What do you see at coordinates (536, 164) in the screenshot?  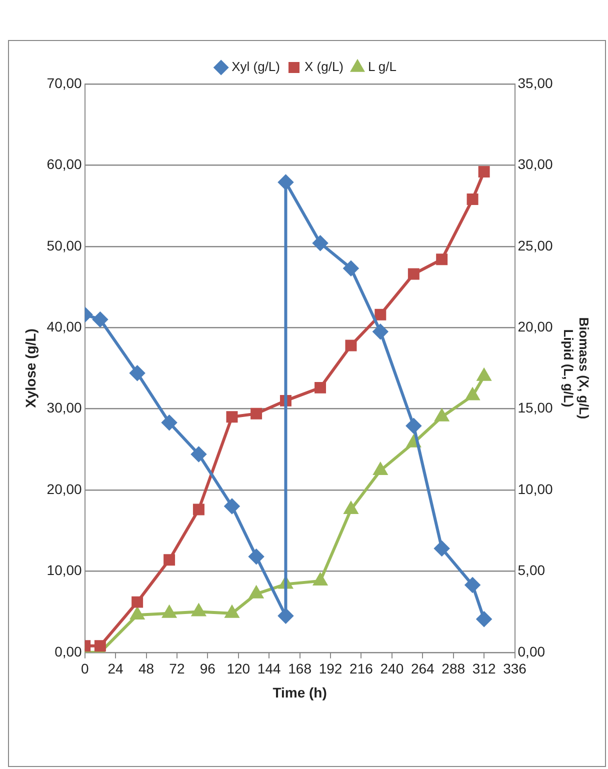 I see `y2-tick-label: 30,00` at bounding box center [536, 164].